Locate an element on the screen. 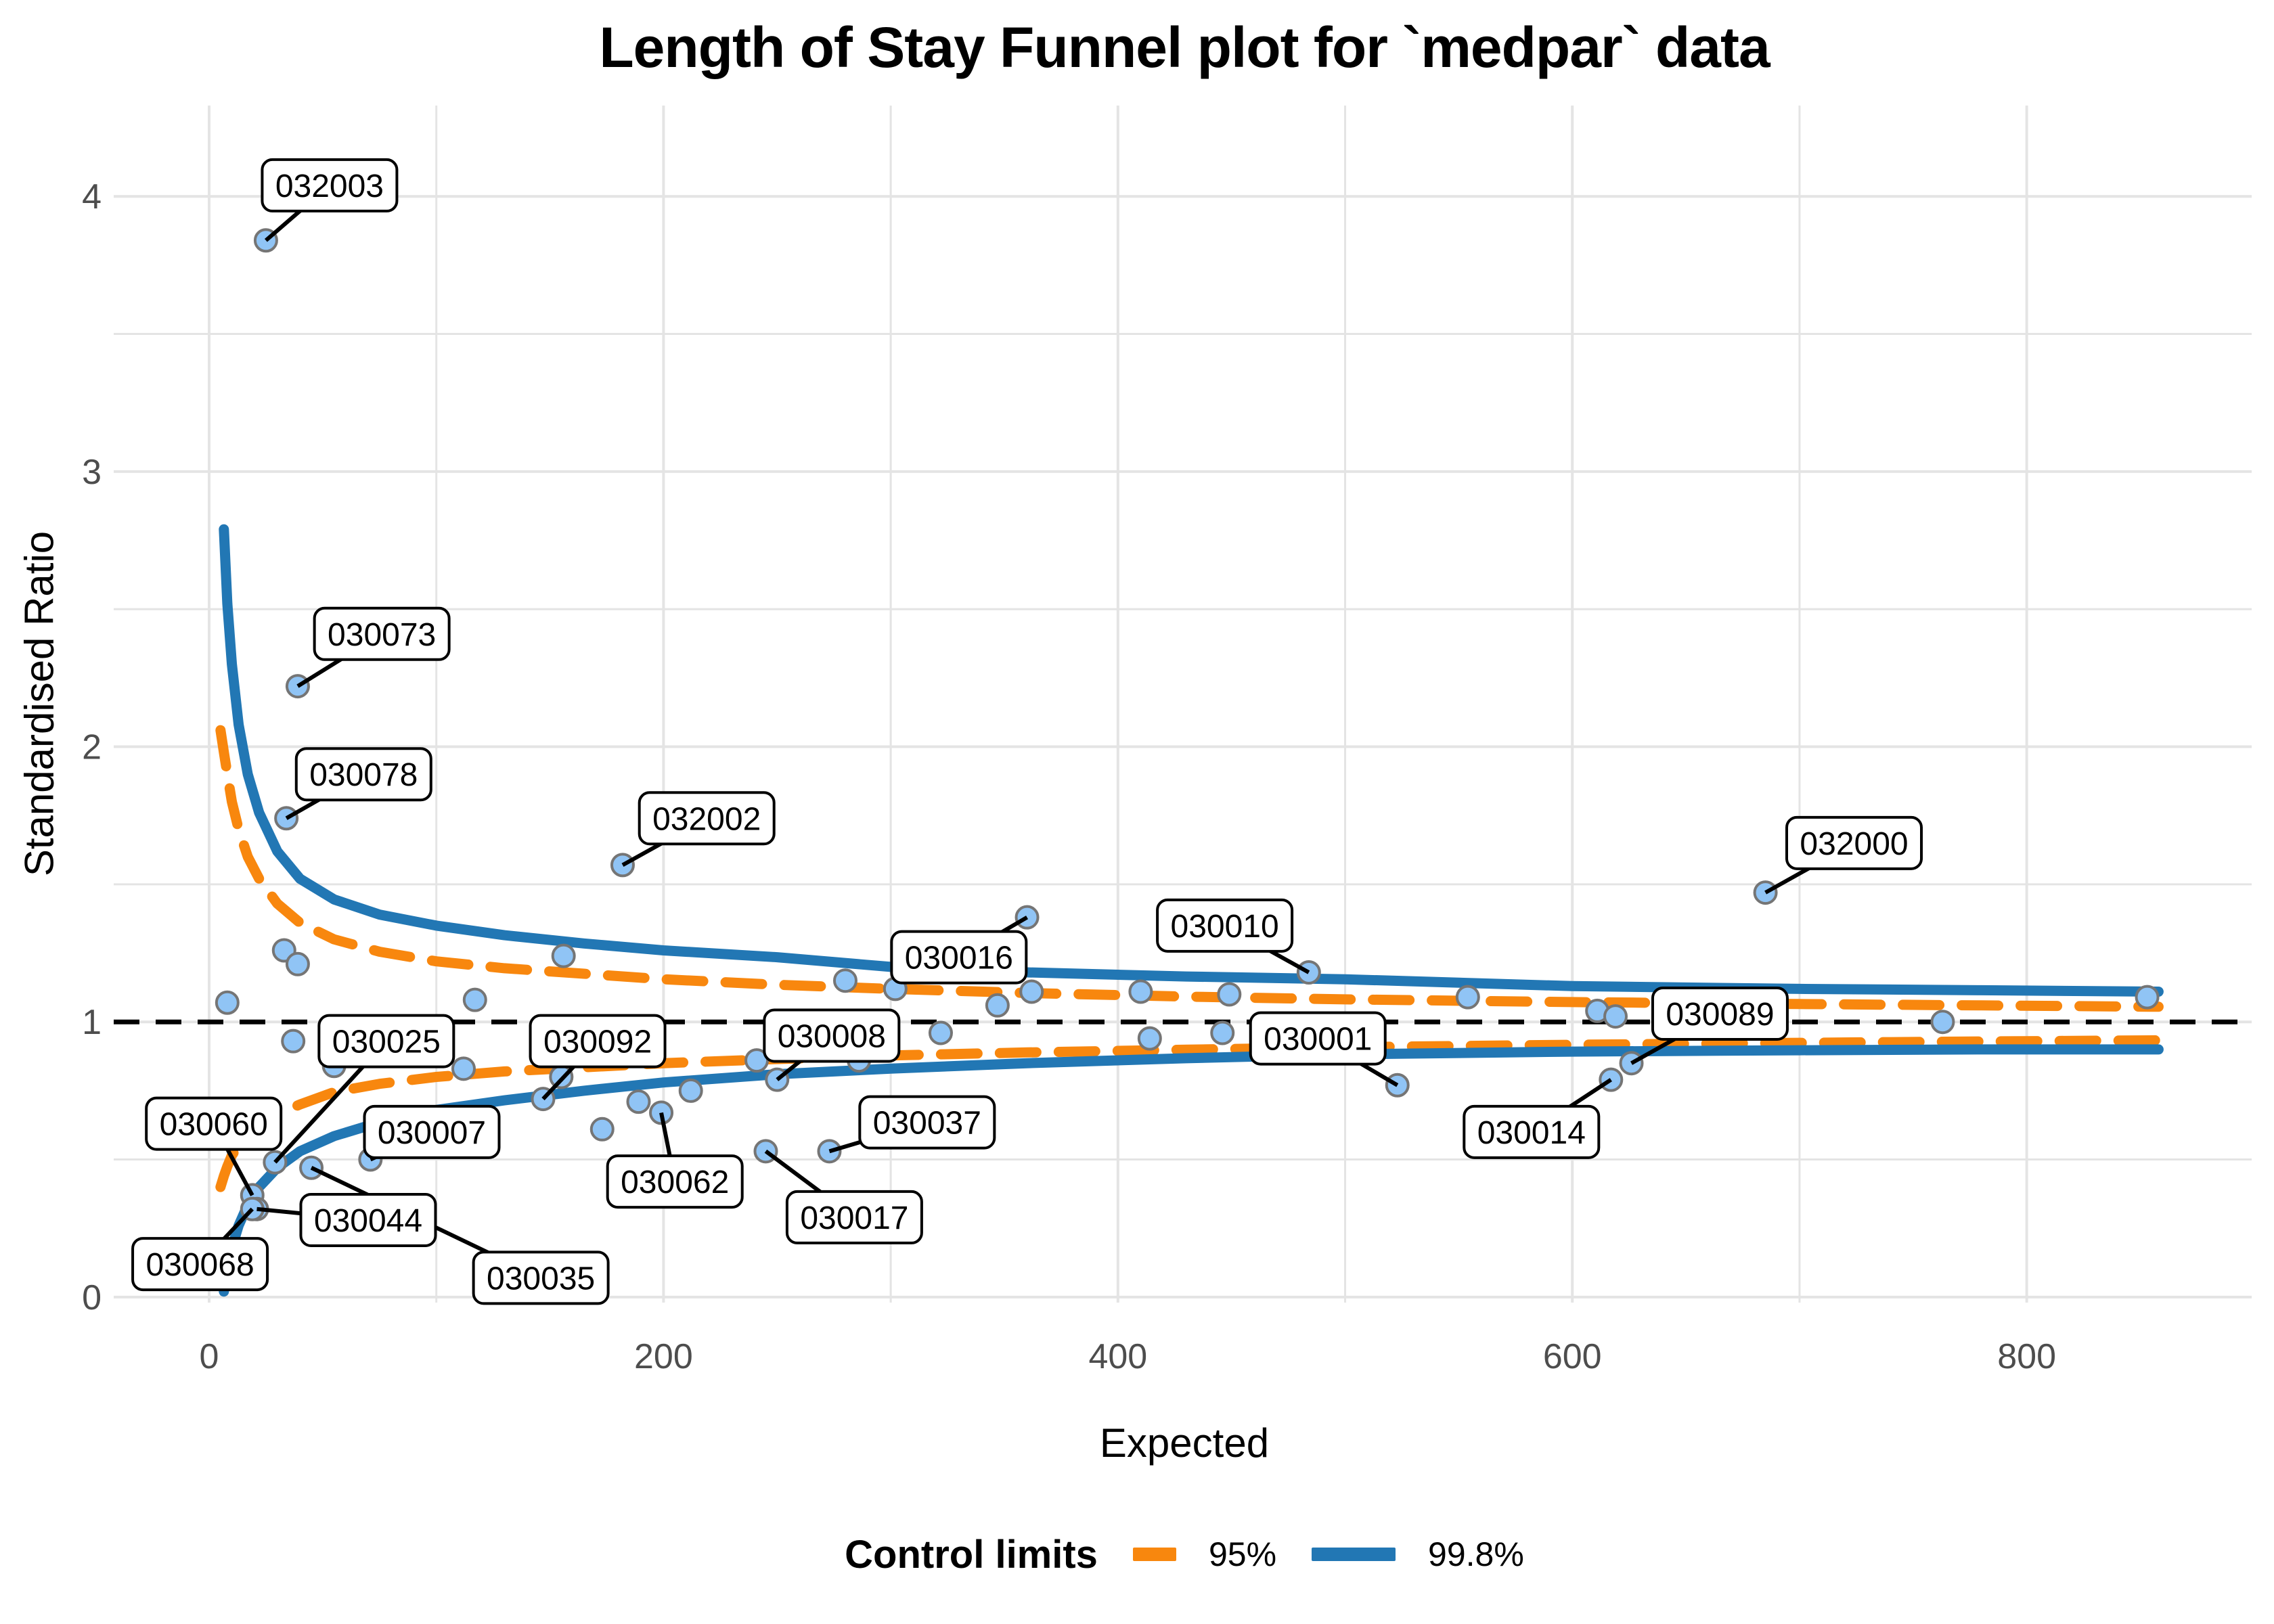  y-tick-label: 2 is located at coordinates (92, 747).